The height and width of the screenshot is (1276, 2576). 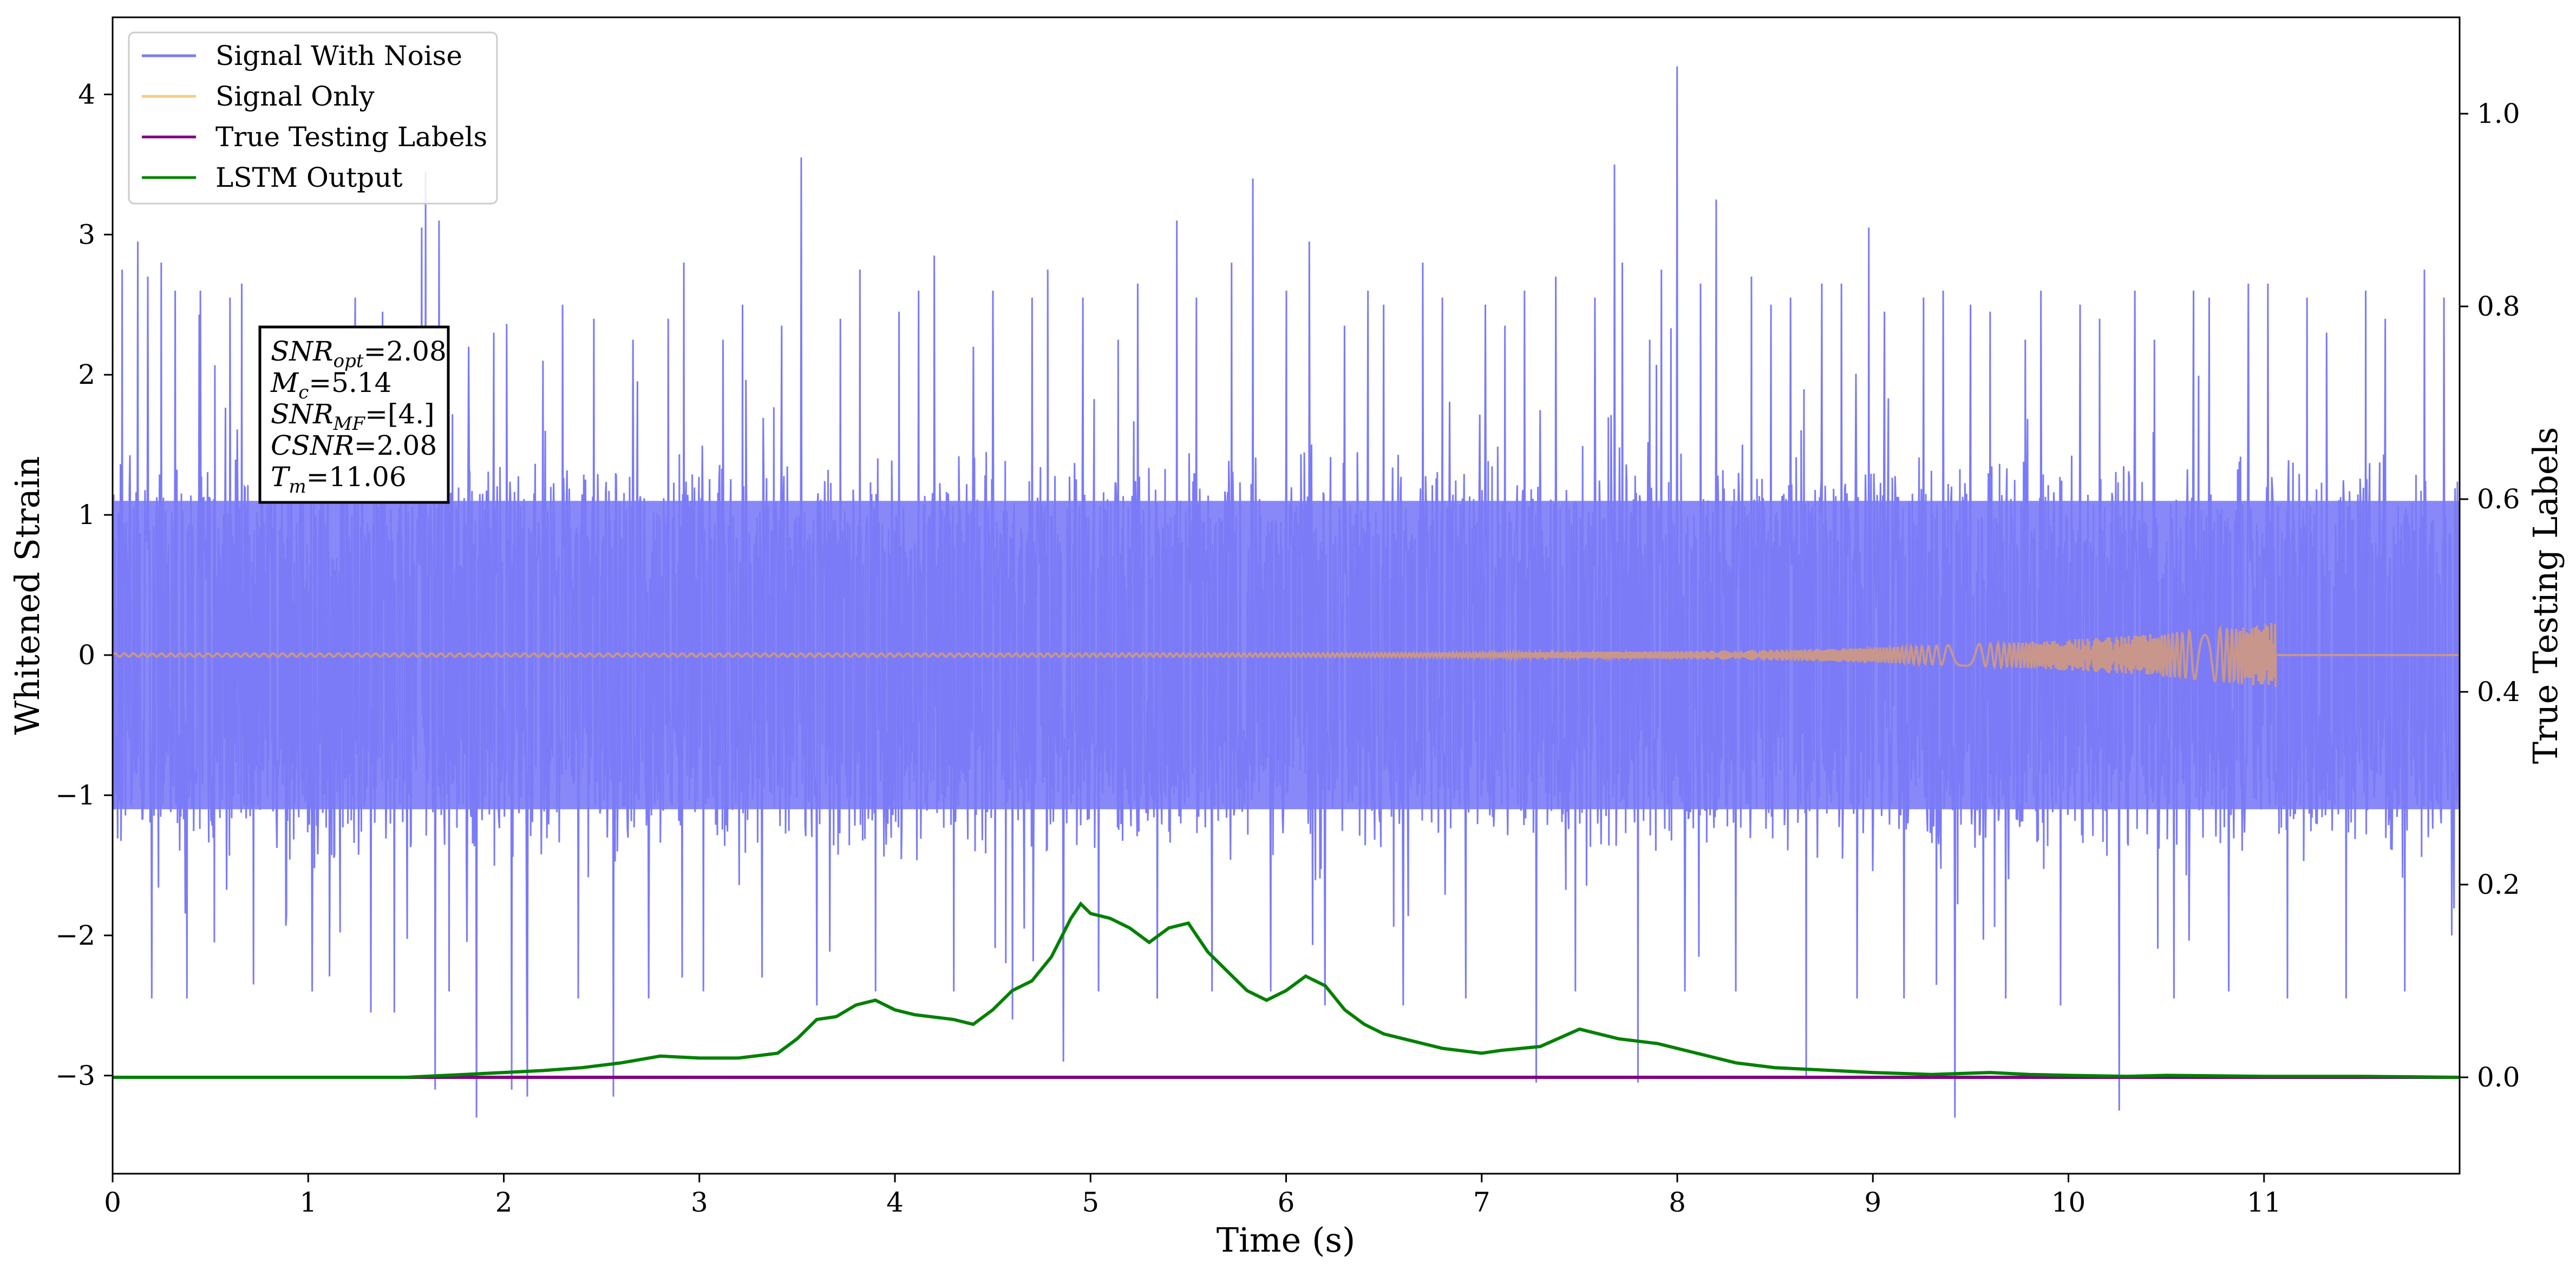 I want to click on x-tick-label: 7, so click(x=1481, y=1202).